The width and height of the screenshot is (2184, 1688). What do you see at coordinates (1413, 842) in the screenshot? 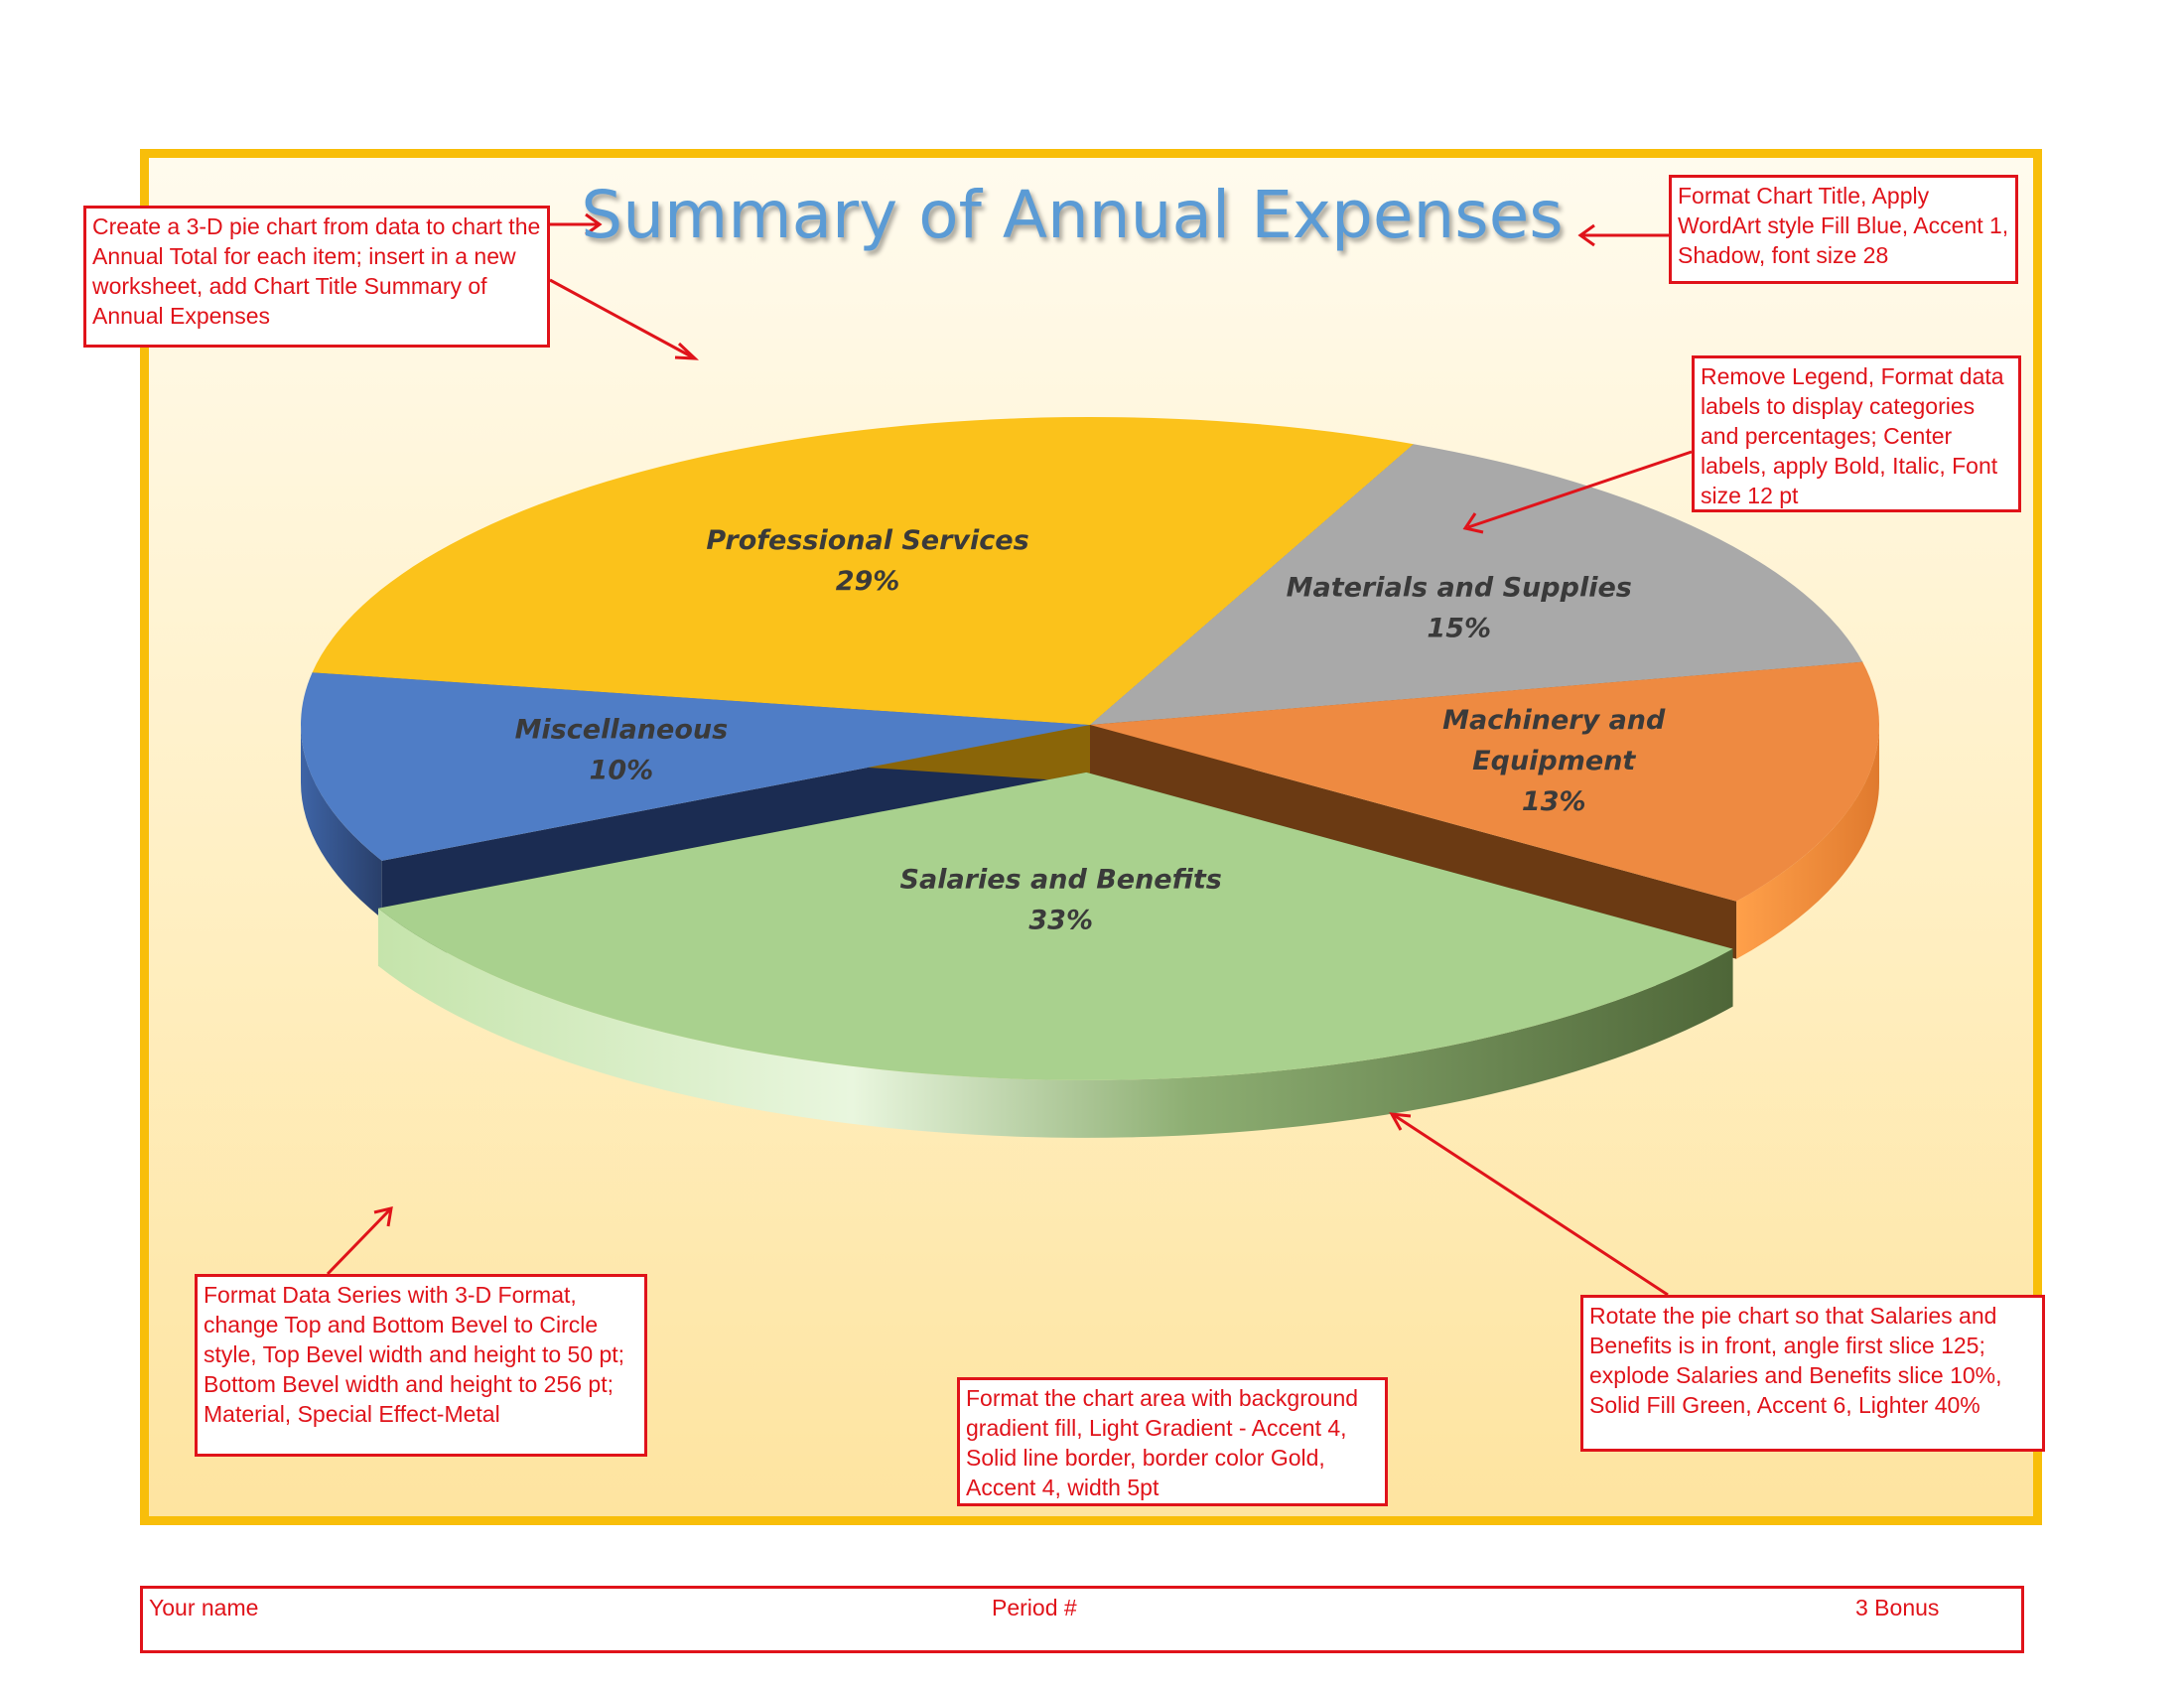
I see `slice-wall-machinery-and-equipment` at bounding box center [1413, 842].